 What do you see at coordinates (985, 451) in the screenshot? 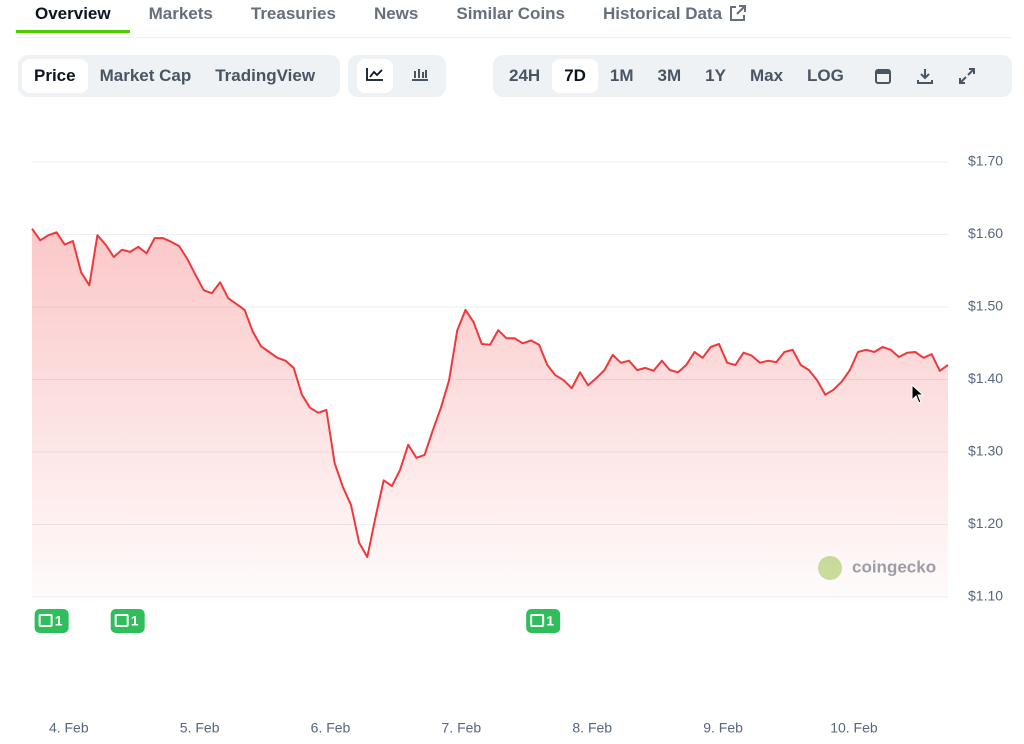
I see `y-tick-label: $1.30` at bounding box center [985, 451].